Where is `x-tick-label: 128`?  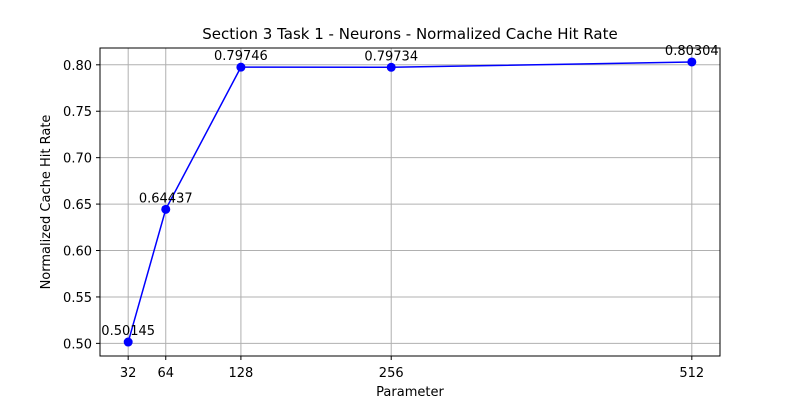
x-tick-label: 128 is located at coordinates (240, 373).